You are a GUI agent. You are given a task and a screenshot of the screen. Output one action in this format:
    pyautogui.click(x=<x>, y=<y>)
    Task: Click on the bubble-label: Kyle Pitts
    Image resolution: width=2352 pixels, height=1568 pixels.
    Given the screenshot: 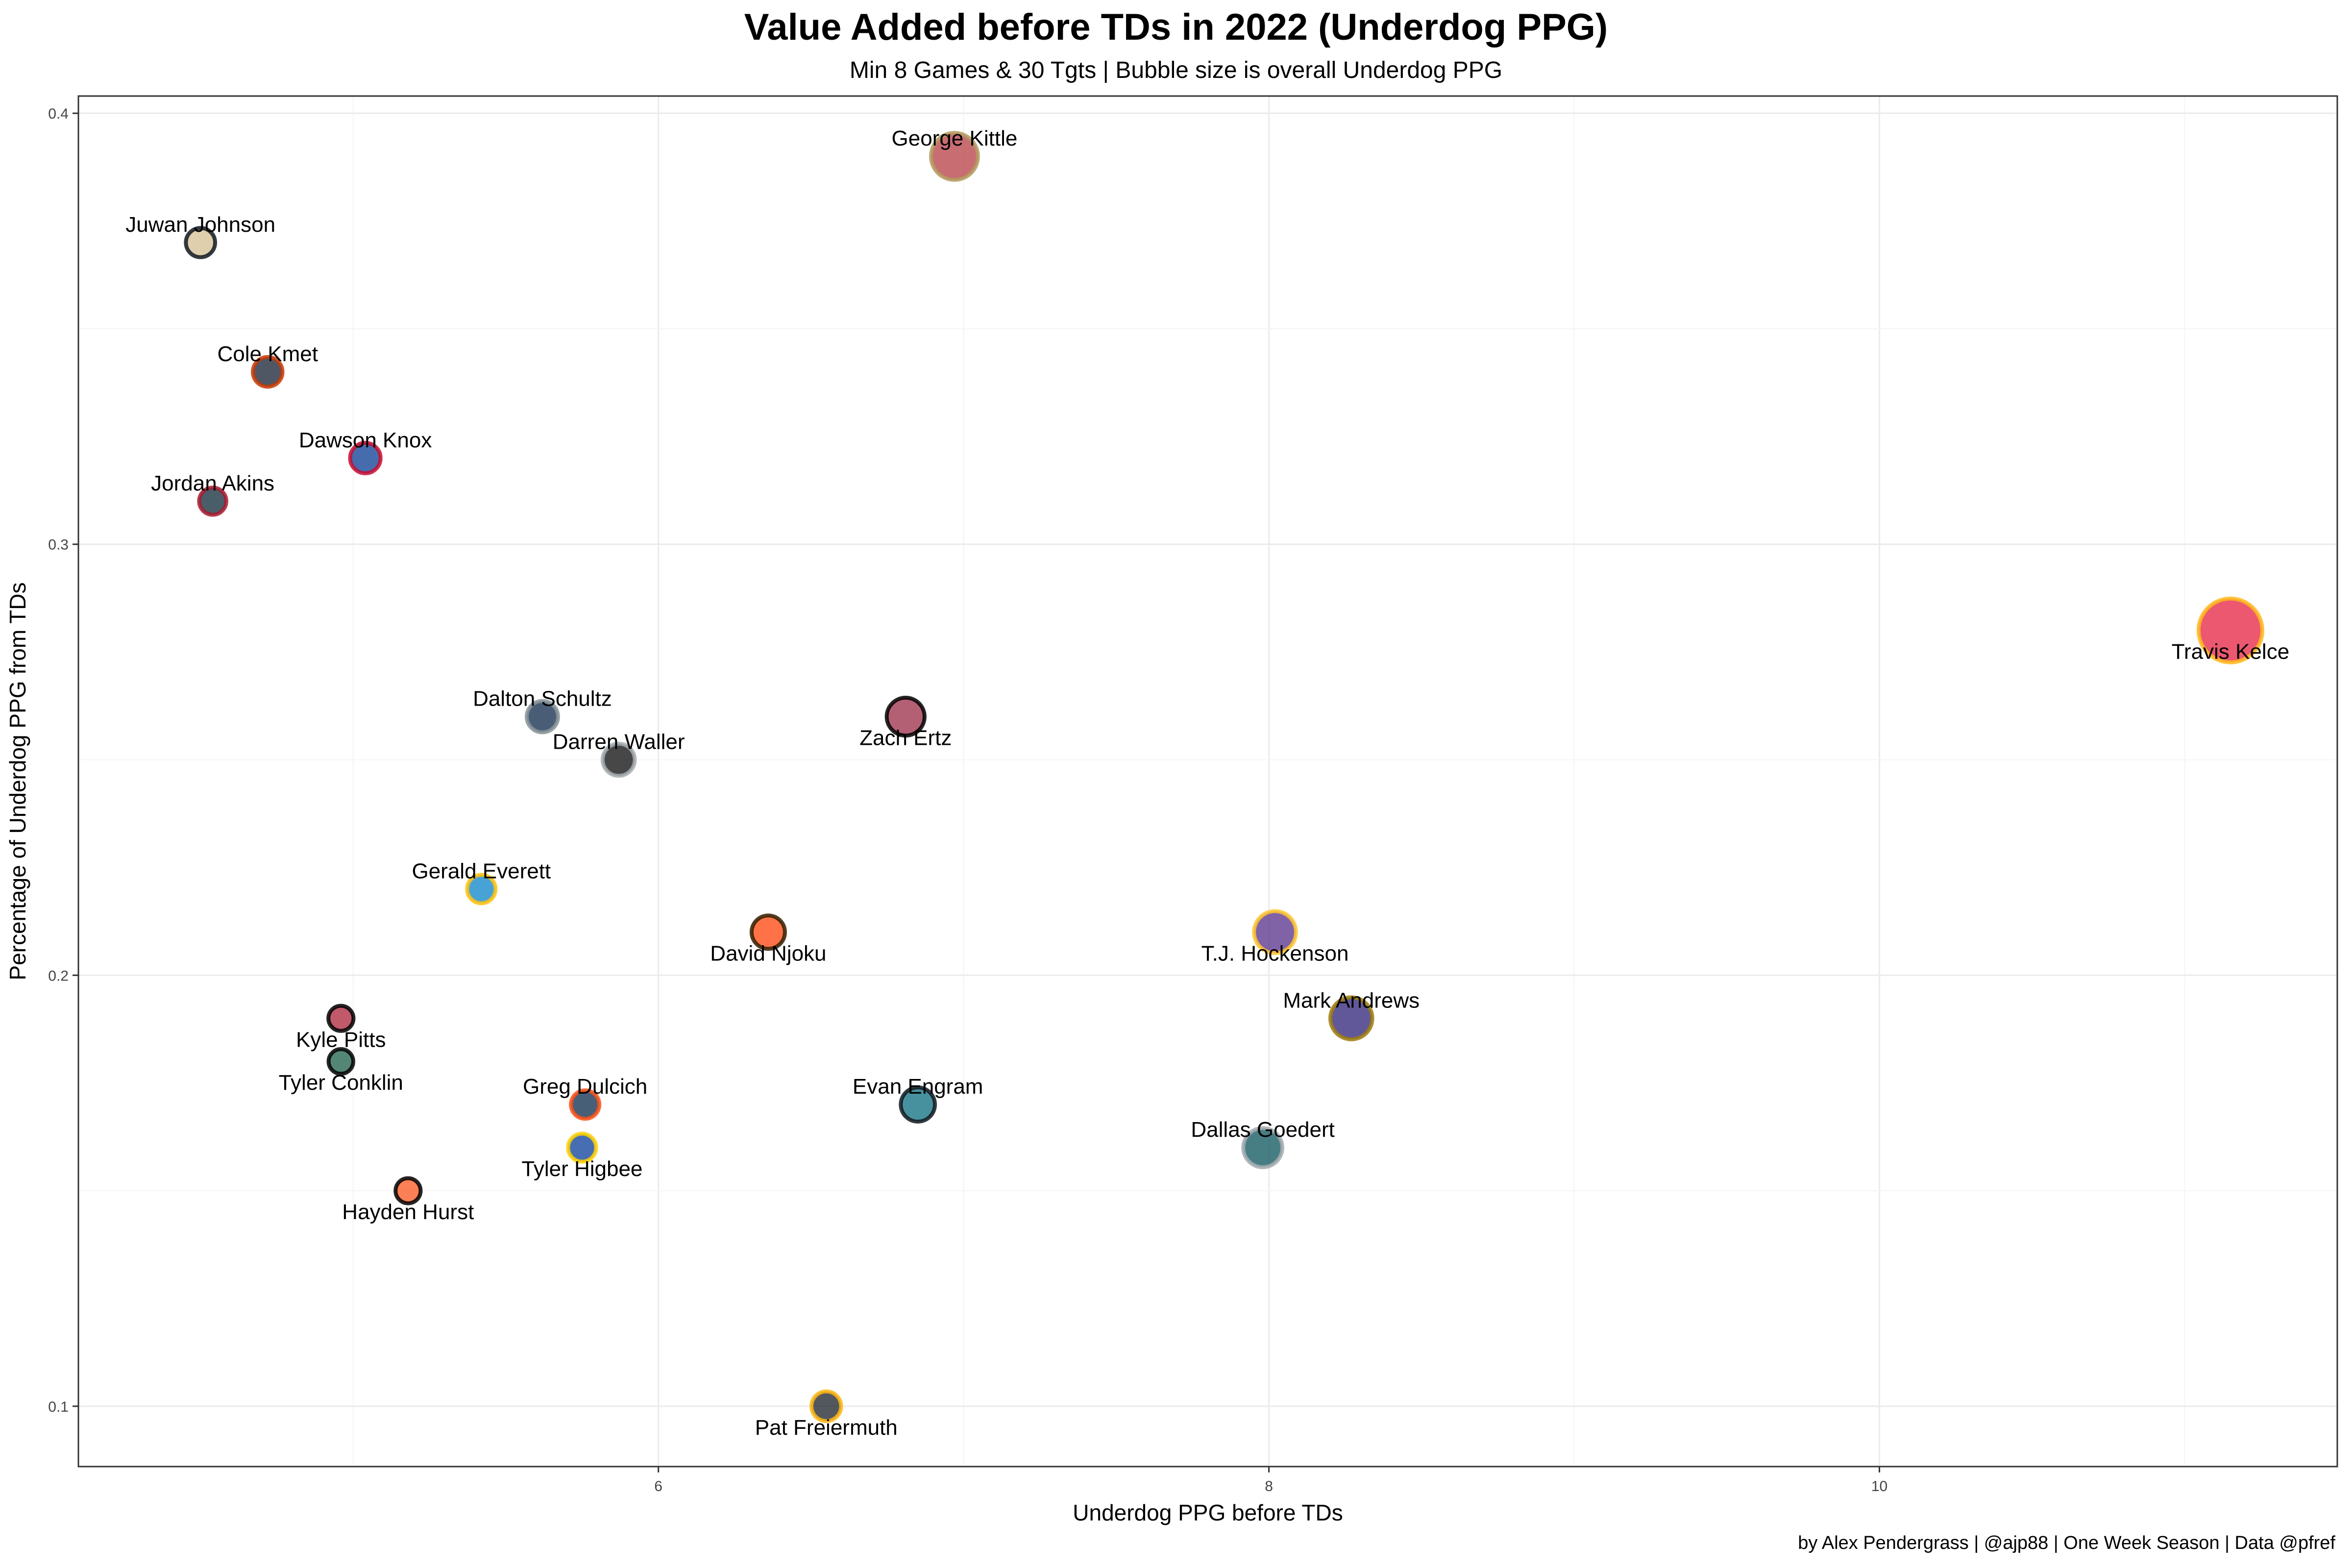 What is the action you would take?
    pyautogui.click(x=341, y=1040)
    